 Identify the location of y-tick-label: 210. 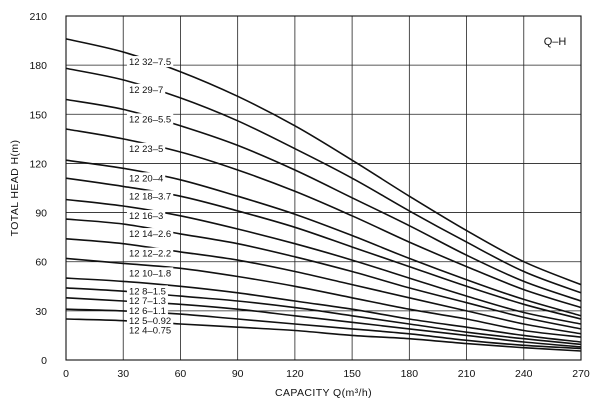
(38, 17).